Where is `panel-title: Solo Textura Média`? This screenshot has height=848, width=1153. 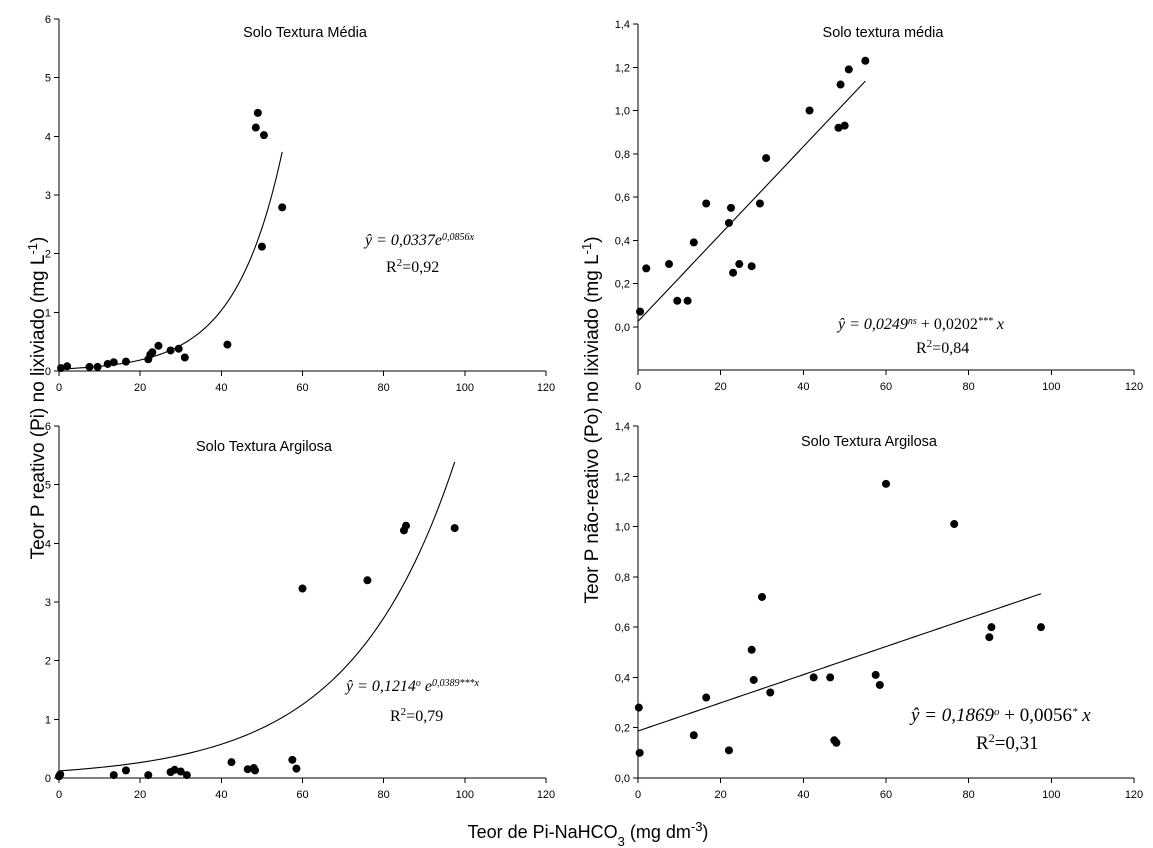
panel-title: Solo Textura Média is located at coordinates (305, 33).